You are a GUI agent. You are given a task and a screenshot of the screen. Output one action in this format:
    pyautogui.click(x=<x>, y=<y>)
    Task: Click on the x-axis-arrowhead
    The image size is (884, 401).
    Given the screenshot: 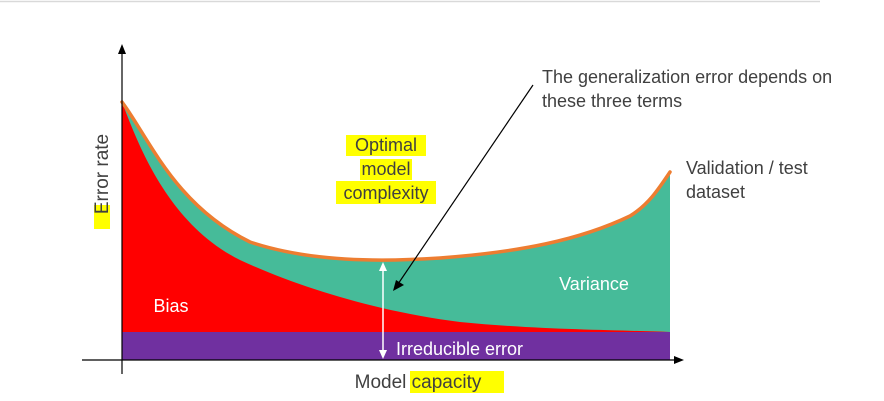 What is the action you would take?
    pyautogui.click(x=679, y=360)
    